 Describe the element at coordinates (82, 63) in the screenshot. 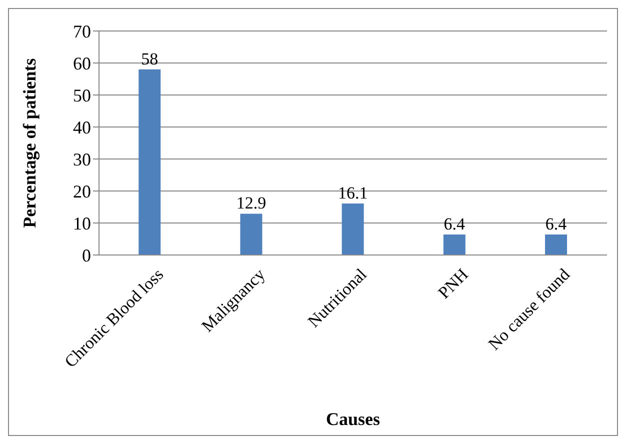

I see `y-tick-label: 60` at that location.